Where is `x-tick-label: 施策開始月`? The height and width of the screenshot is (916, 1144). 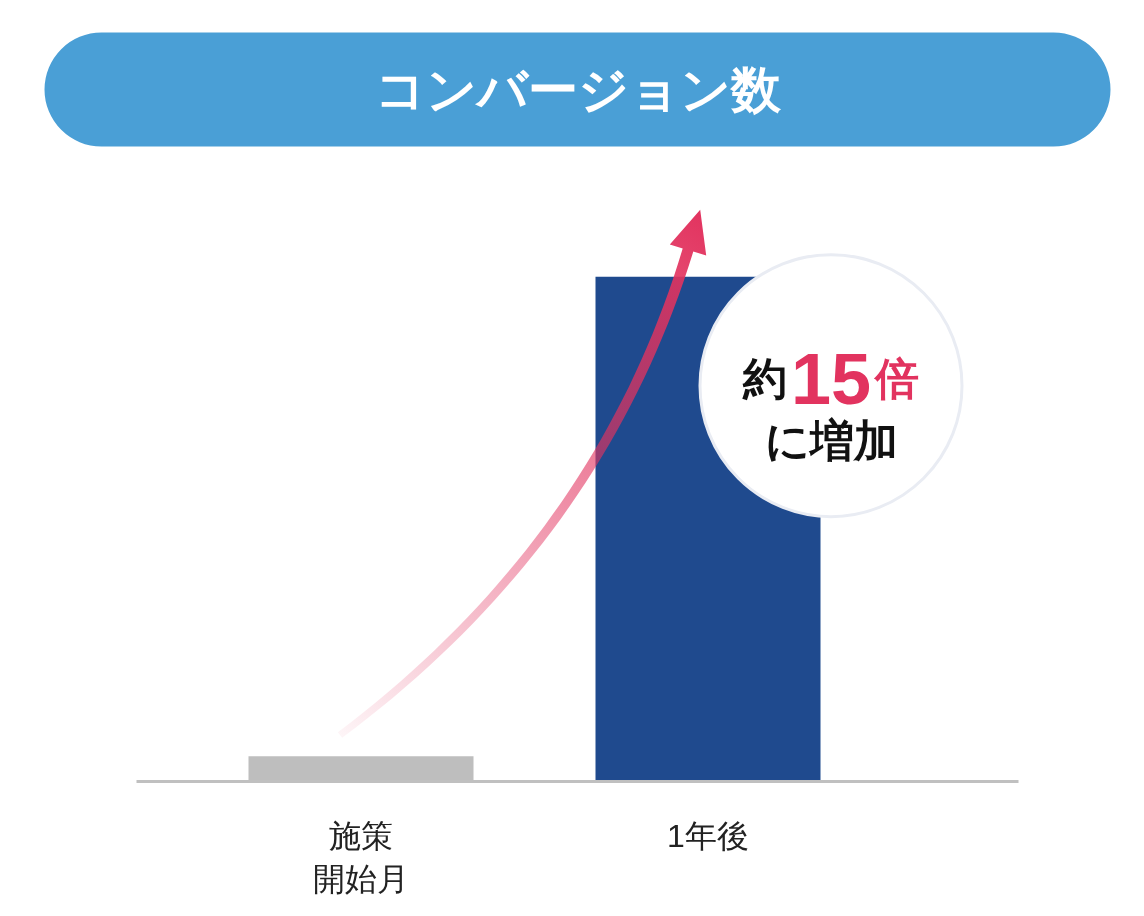 x-tick-label: 施策開始月 is located at coordinates (361, 857).